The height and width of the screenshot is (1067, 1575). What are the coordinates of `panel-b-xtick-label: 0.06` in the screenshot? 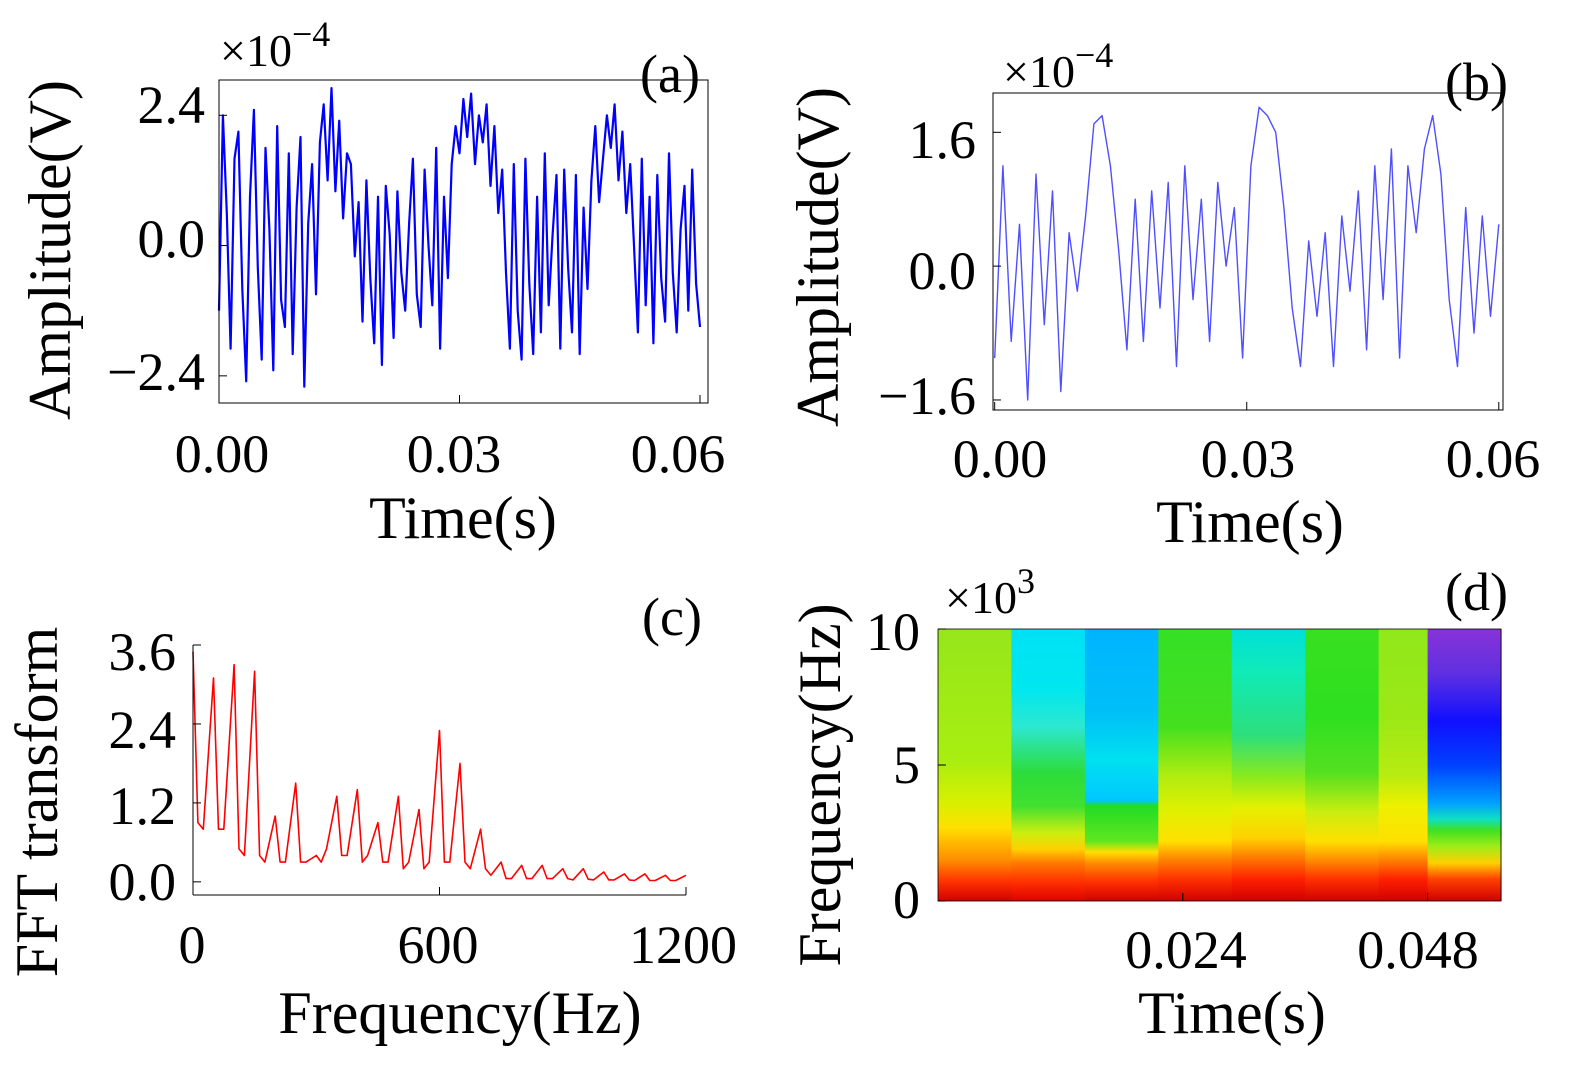 It's located at (1493, 459).